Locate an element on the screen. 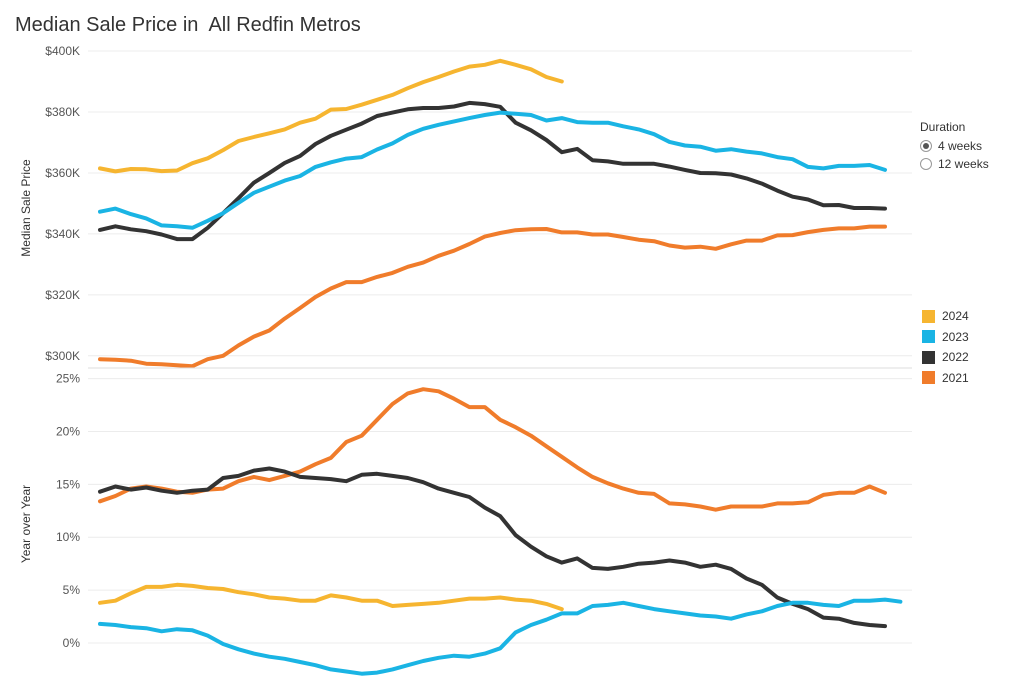  legend-label: 2021 is located at coordinates (955, 377).